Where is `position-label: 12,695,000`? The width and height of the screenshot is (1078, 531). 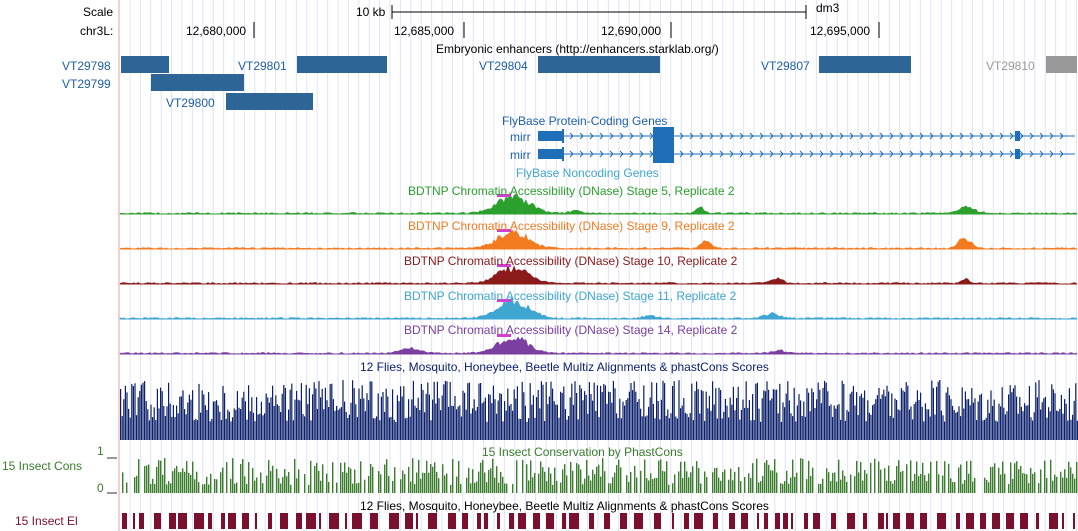 position-label: 12,695,000 is located at coordinates (840, 31).